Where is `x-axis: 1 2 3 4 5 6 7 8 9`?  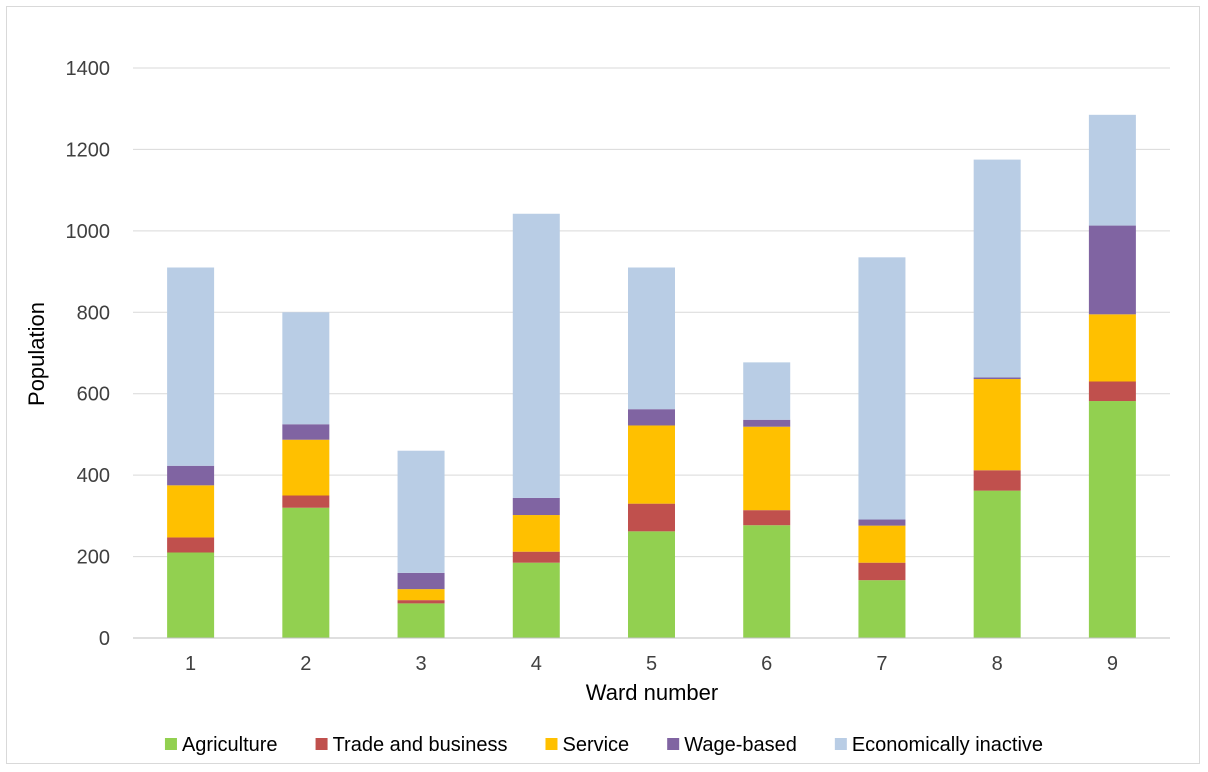
x-axis: 1 2 3 4 5 6 7 8 9 is located at coordinates (651, 656).